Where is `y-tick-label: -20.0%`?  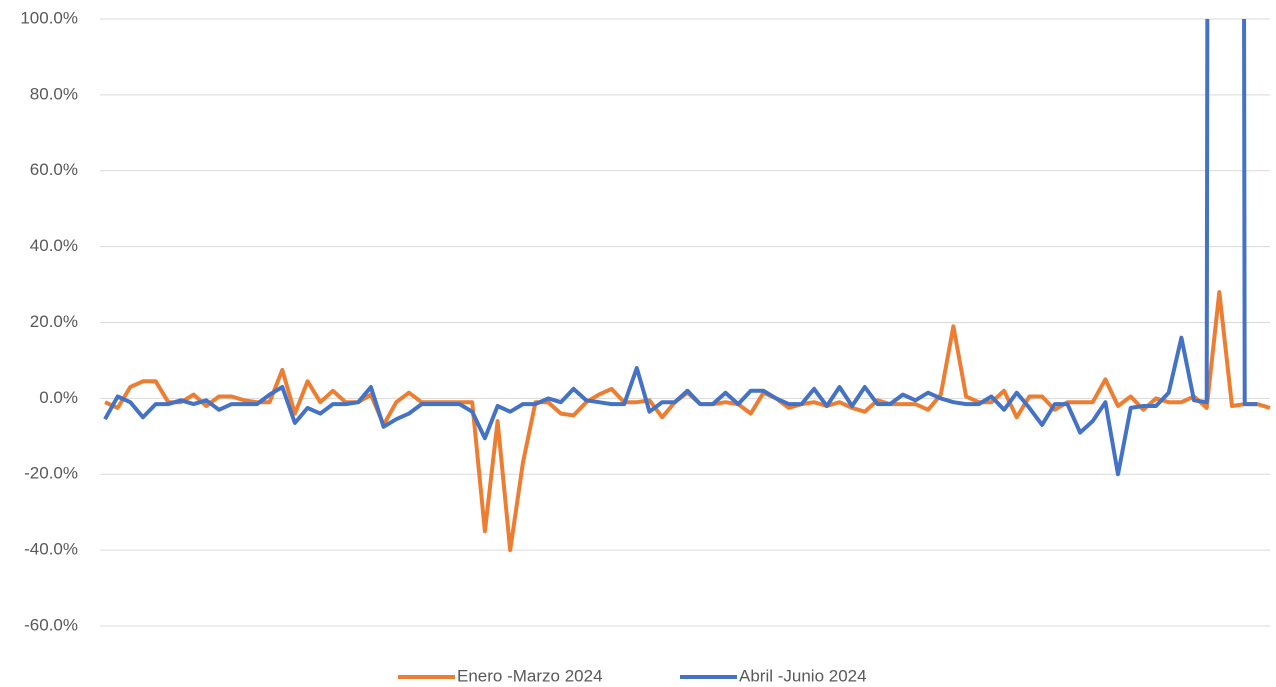 y-tick-label: -20.0% is located at coordinates (51, 473).